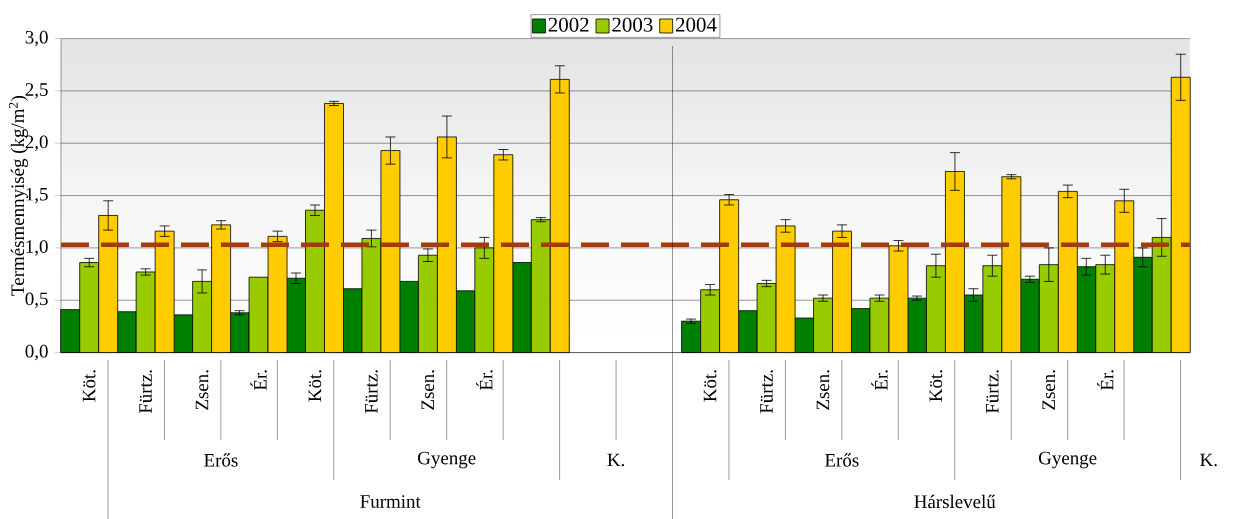 The height and width of the screenshot is (519, 1237). I want to click on text: Furmint, so click(390, 501).